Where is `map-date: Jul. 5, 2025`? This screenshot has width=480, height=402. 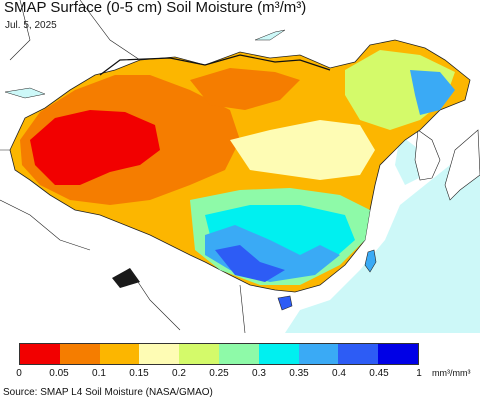 map-date: Jul. 5, 2025 is located at coordinates (31, 25).